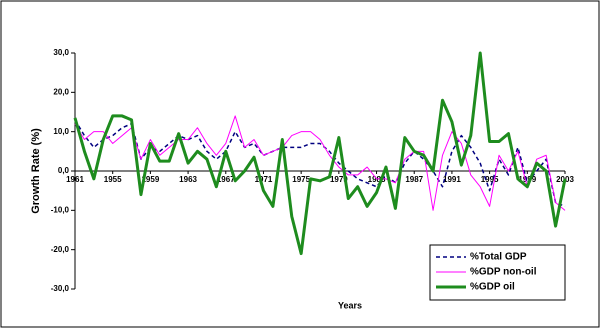 This screenshot has width=601, height=329. What do you see at coordinates (64, 170) in the screenshot?
I see `y-tick-label: 0,0` at bounding box center [64, 170].